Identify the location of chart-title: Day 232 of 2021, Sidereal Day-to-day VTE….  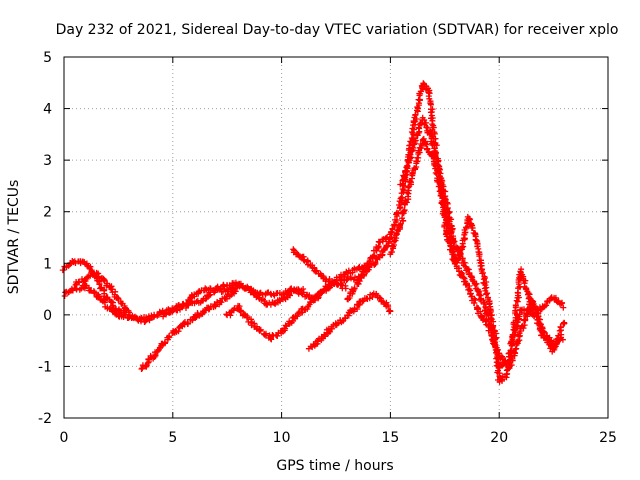
(337, 30).